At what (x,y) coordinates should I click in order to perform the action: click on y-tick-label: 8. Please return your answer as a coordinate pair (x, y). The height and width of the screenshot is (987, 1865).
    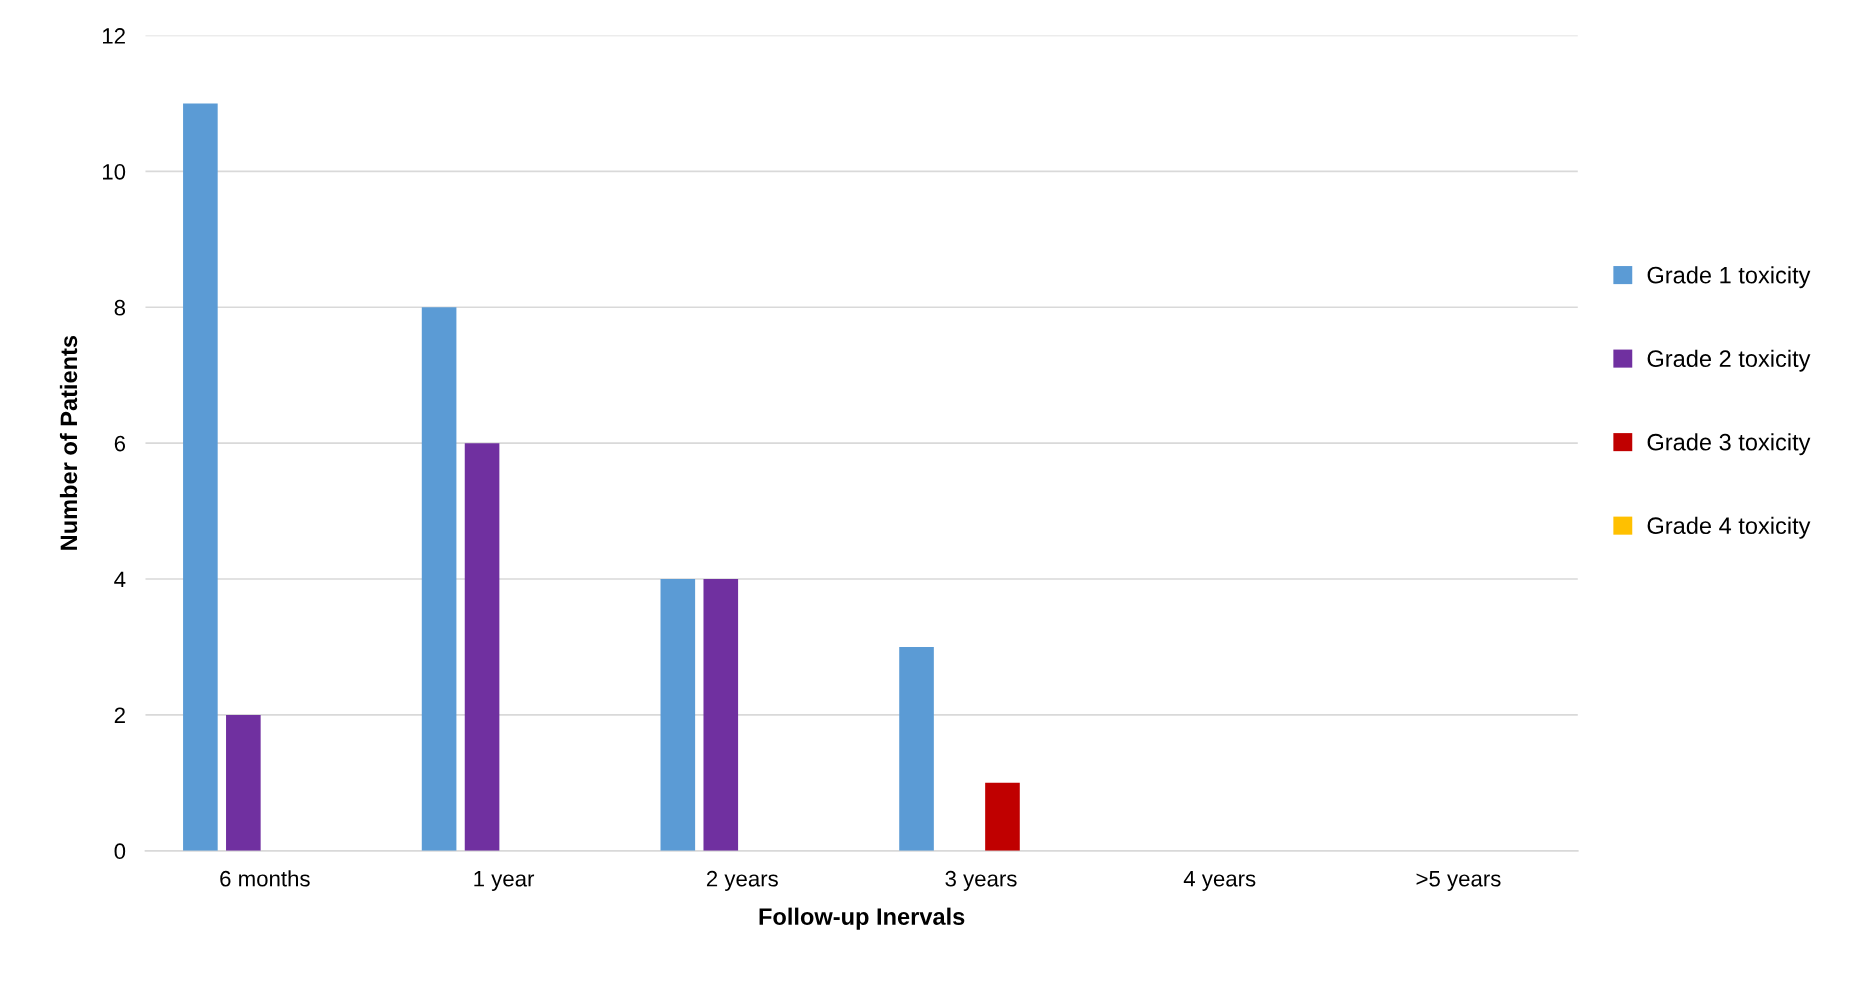
    Looking at the image, I should click on (120, 307).